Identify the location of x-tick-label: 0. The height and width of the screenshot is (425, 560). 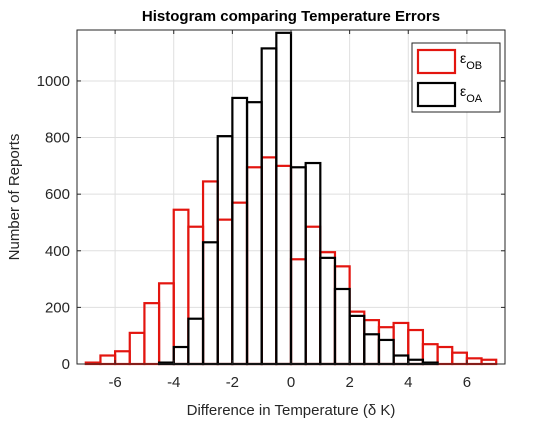
(291, 382).